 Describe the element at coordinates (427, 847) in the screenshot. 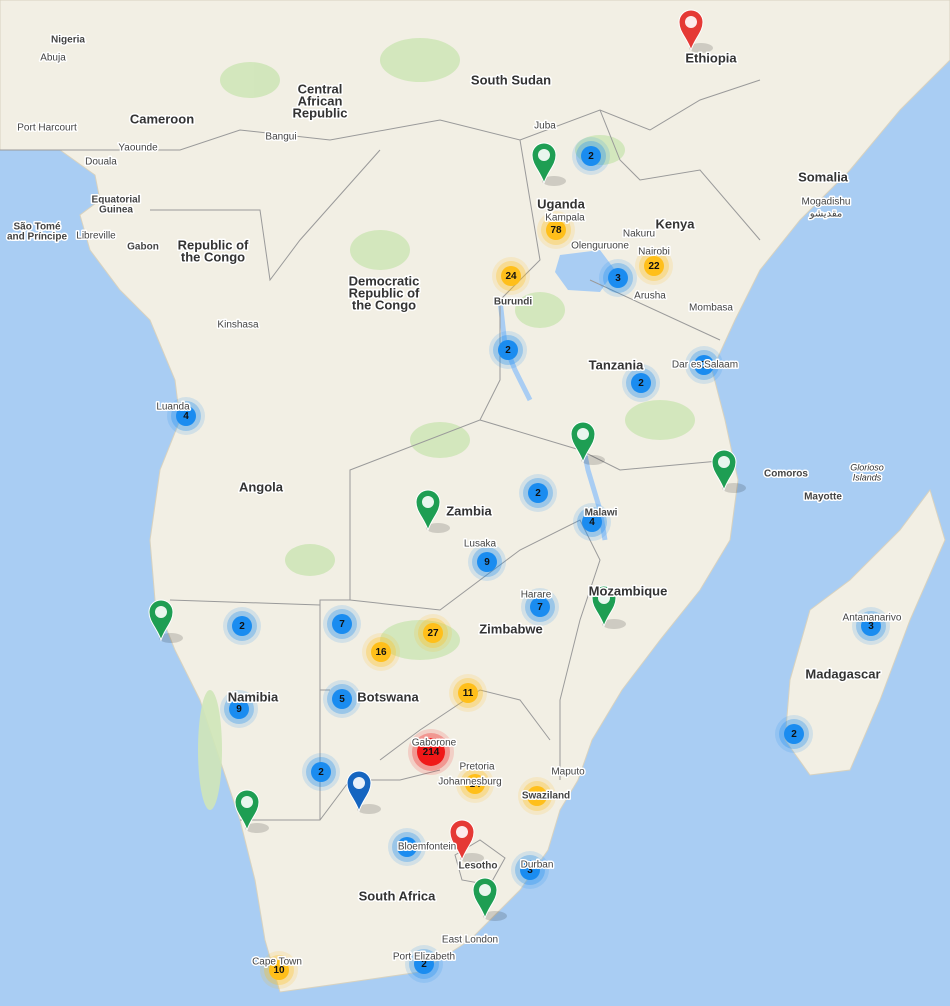

I see `place-label: Bloemfontein` at that location.